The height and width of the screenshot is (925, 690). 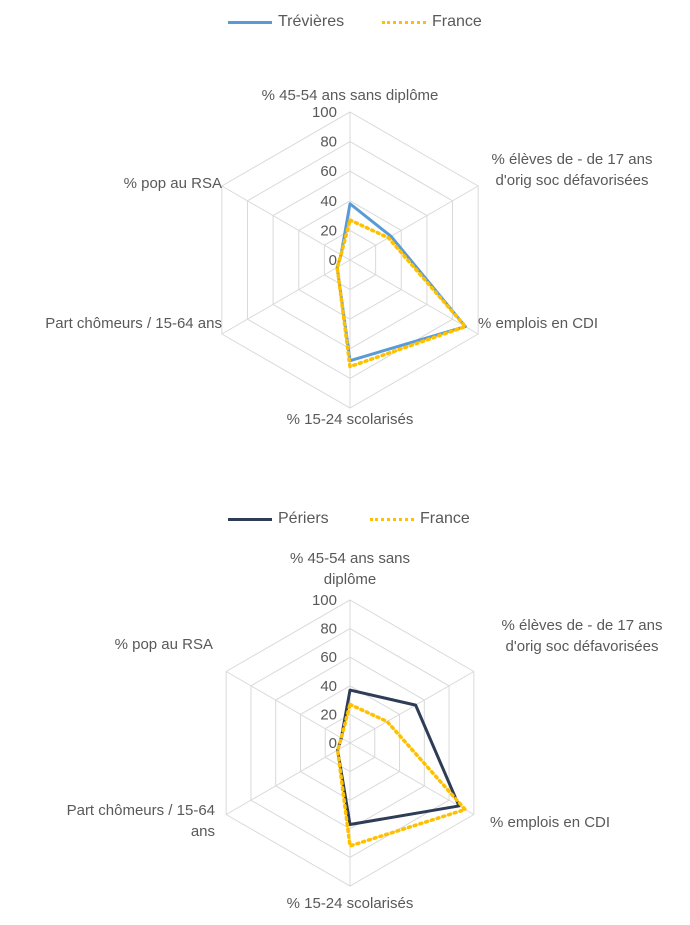 What do you see at coordinates (303, 518) in the screenshot?
I see `legend-label: Périers` at bounding box center [303, 518].